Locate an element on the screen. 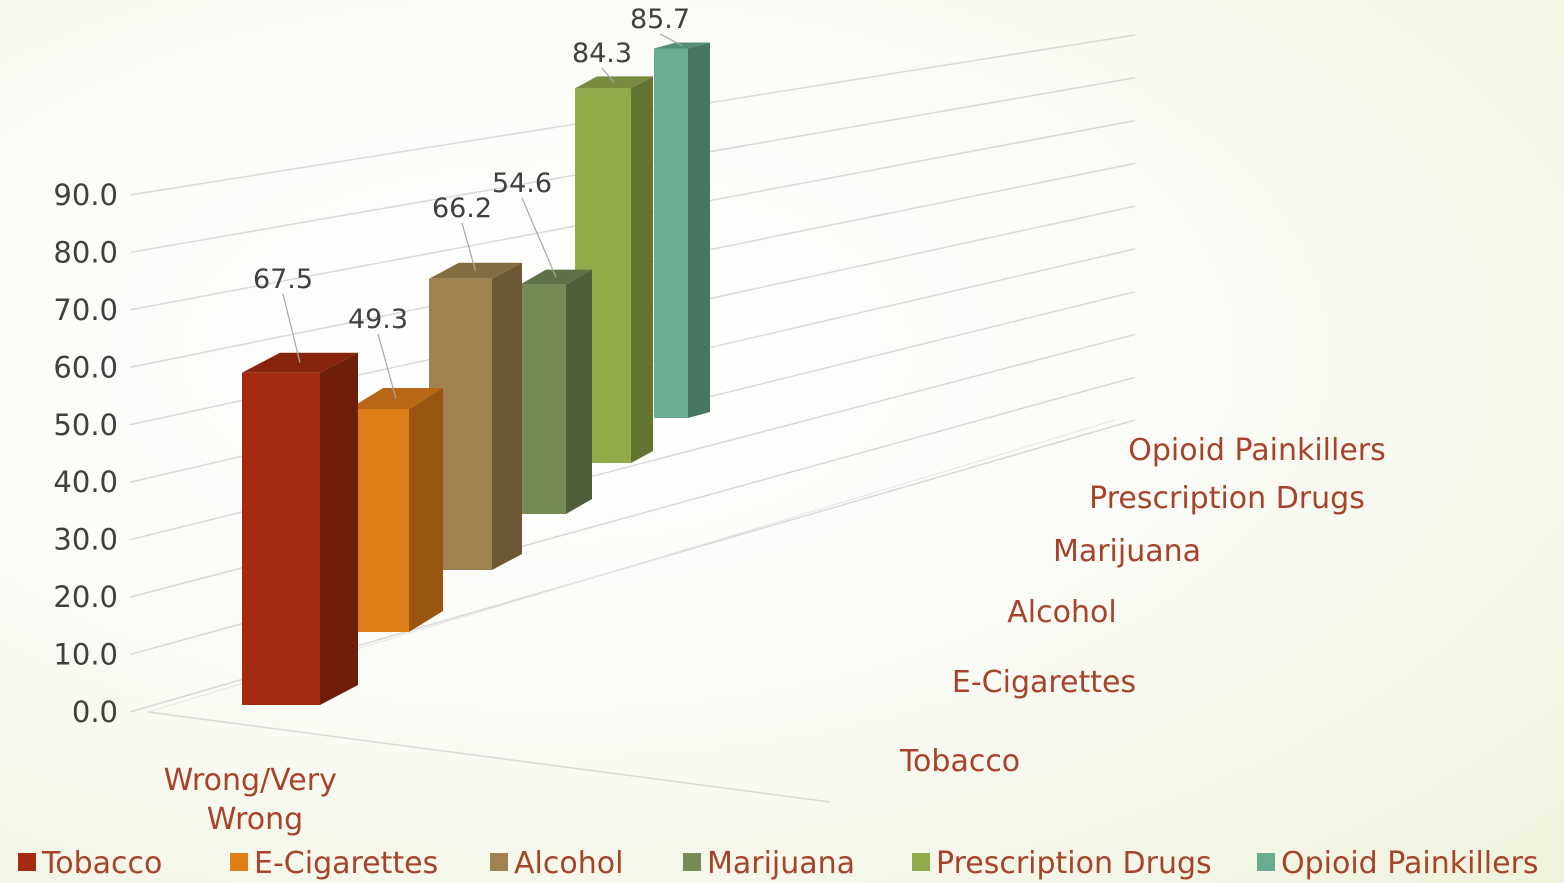 The image size is (1564, 883). data-label: 66.2 is located at coordinates (462, 208).